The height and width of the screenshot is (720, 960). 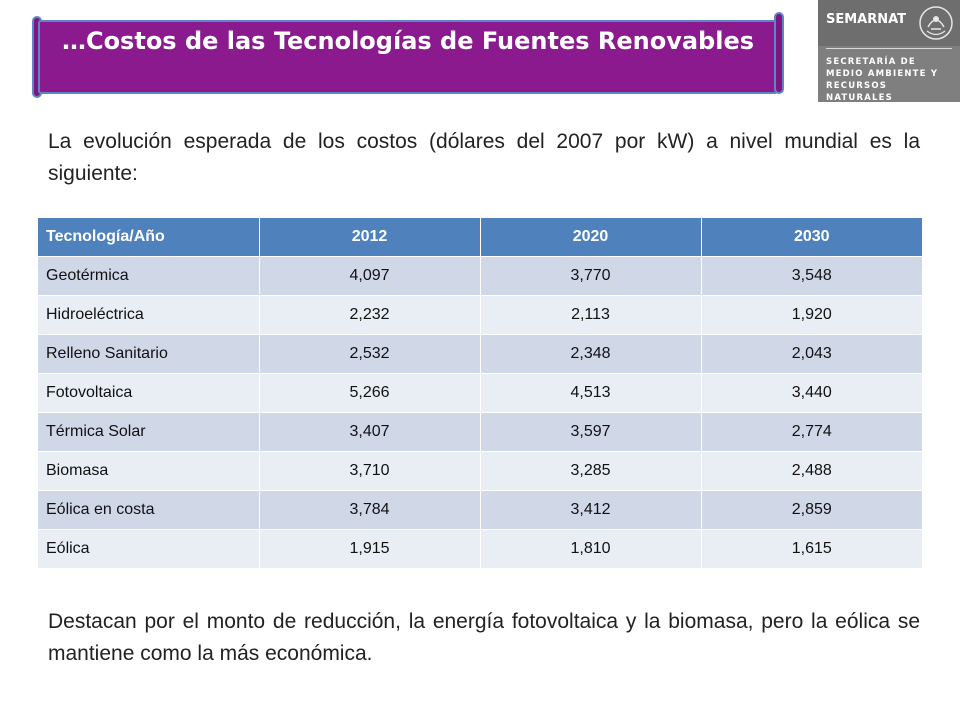 What do you see at coordinates (591, 315) in the screenshot?
I see `cell-2020: 2,113` at bounding box center [591, 315].